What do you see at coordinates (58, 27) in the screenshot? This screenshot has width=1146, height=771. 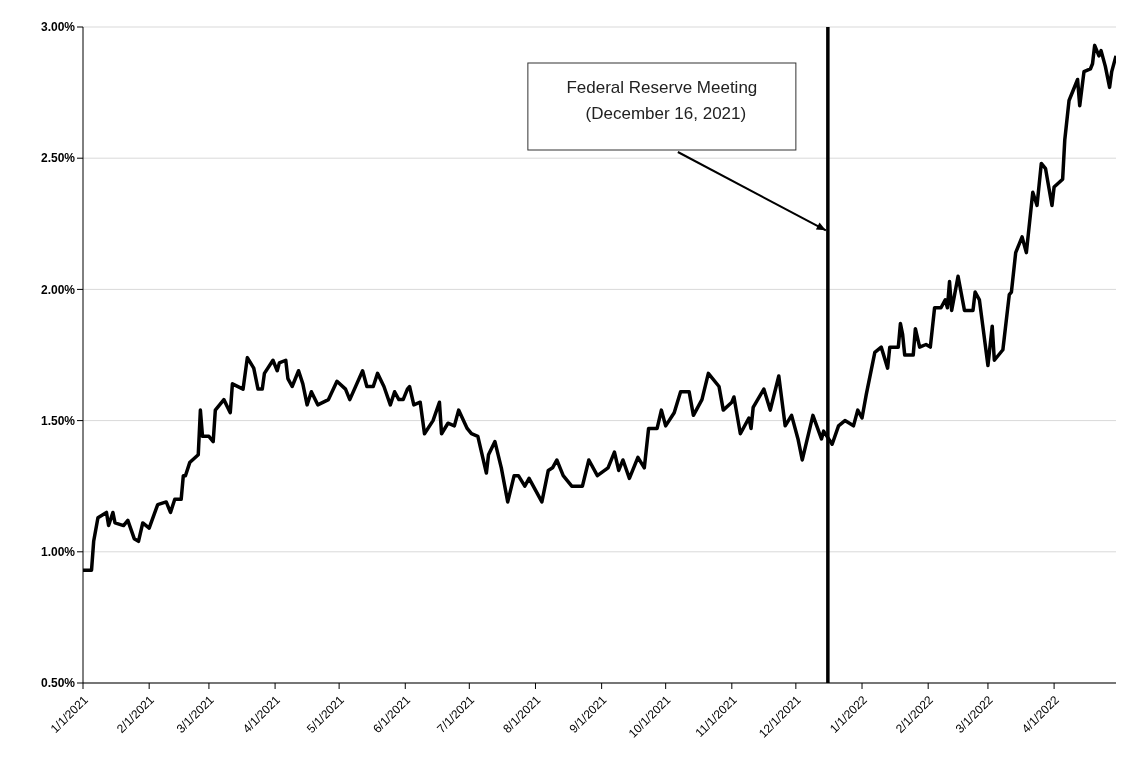 I see `y-tick-label: 3.00%` at bounding box center [58, 27].